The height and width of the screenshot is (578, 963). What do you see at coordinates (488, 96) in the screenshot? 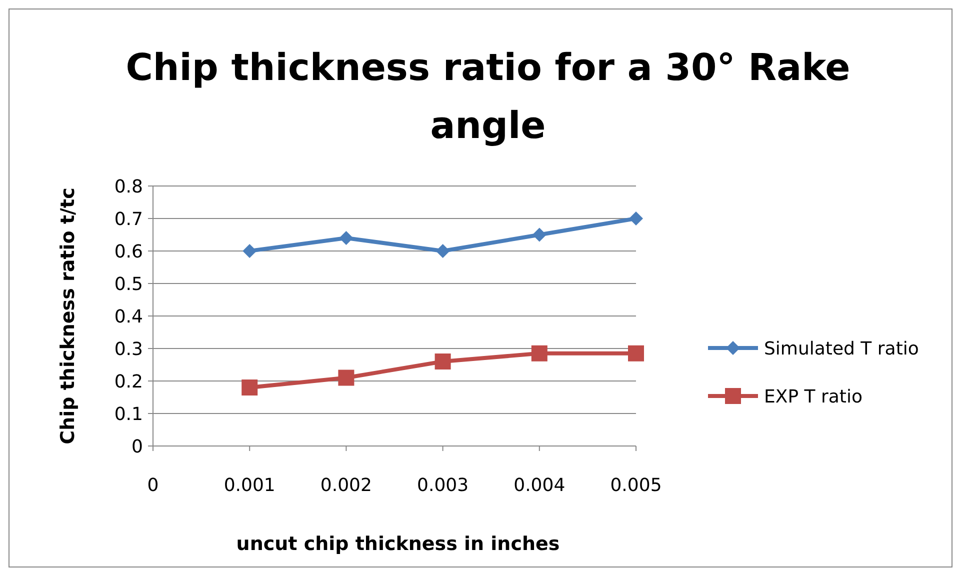
I see `chart-title: Chip thickness ratio for a 30° Rake angle` at bounding box center [488, 96].